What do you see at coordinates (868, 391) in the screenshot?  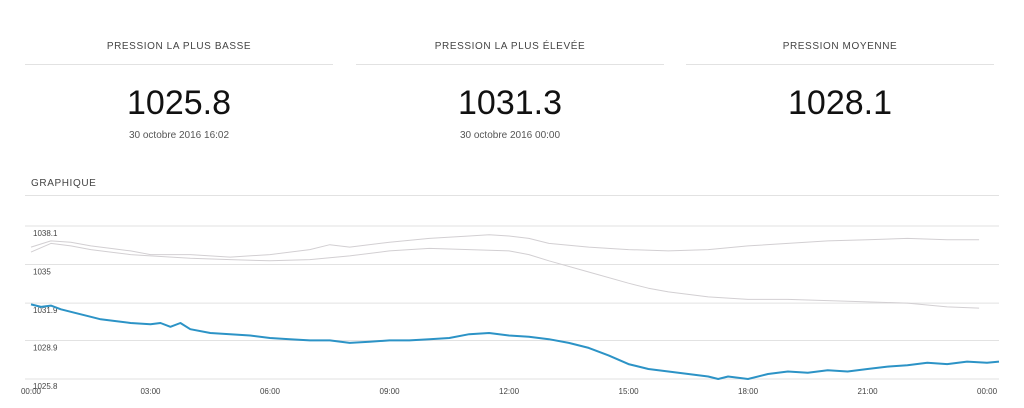 I see `x-tick-label: 21:00` at bounding box center [868, 391].